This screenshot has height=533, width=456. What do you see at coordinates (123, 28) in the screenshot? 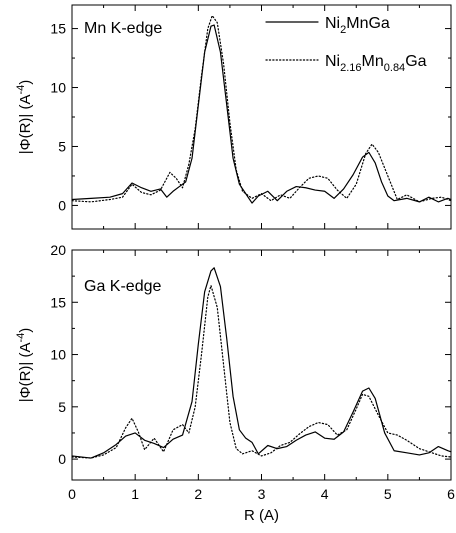
I see `panel-label: Mn K-edge` at bounding box center [123, 28].